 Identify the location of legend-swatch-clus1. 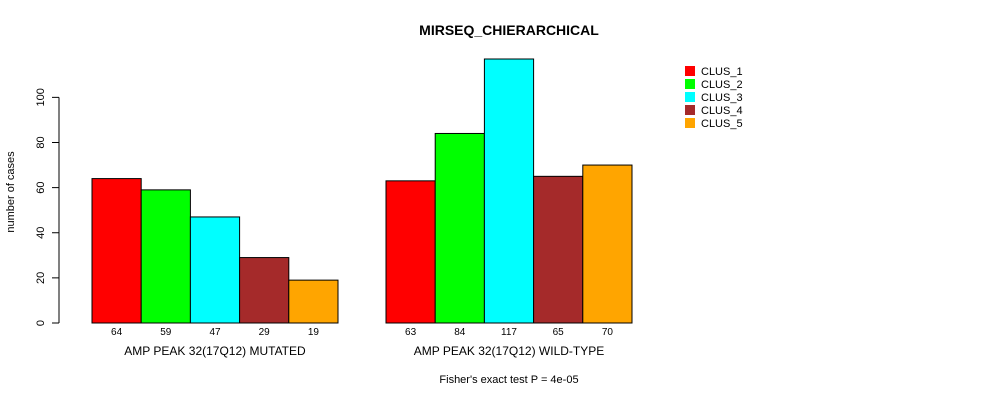
(690, 71).